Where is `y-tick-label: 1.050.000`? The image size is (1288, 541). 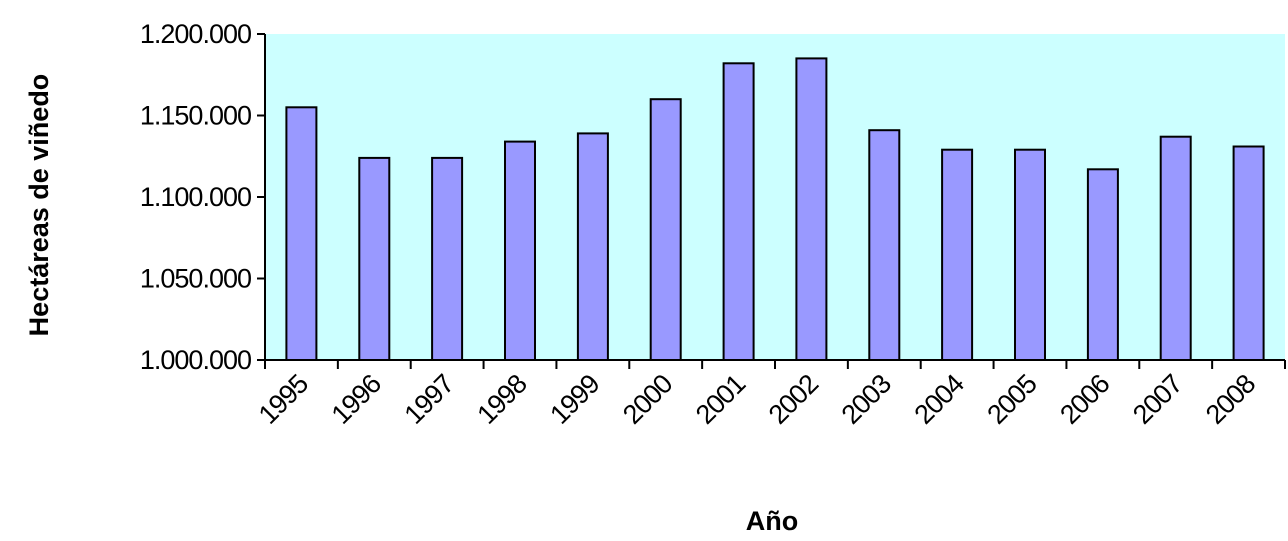 y-tick-label: 1.050.000 is located at coordinates (195, 279).